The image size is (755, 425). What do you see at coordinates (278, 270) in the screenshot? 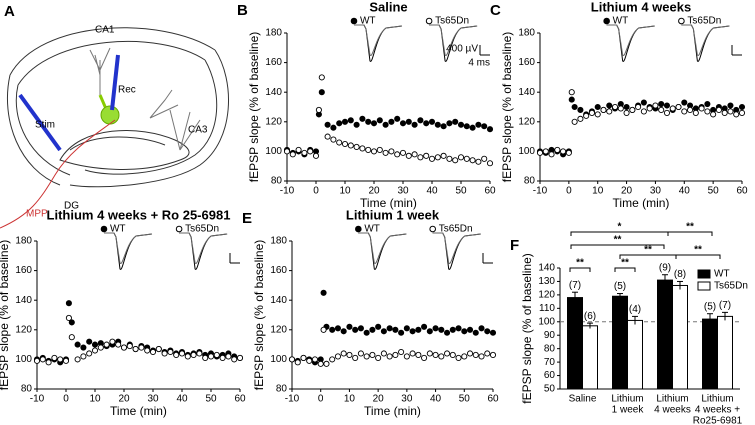
I see `y-tick-label: 160` at bounding box center [278, 270].